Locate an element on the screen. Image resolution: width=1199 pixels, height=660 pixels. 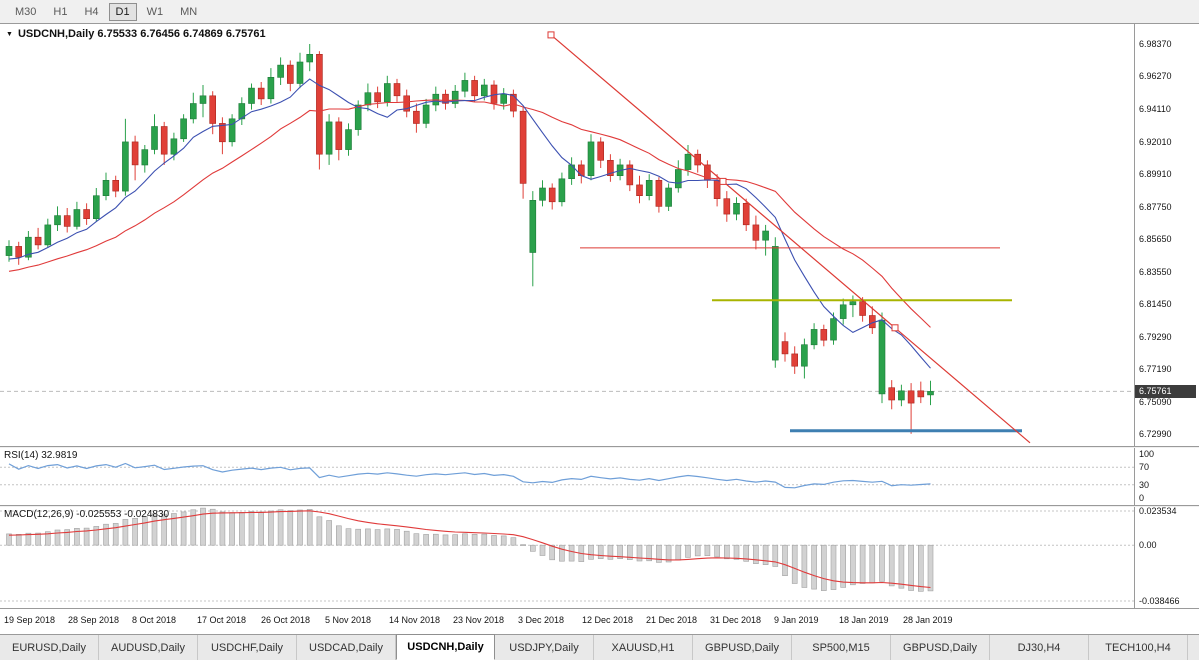
date-axis-label: 21 Dec 2018 is located at coordinates (672, 620).